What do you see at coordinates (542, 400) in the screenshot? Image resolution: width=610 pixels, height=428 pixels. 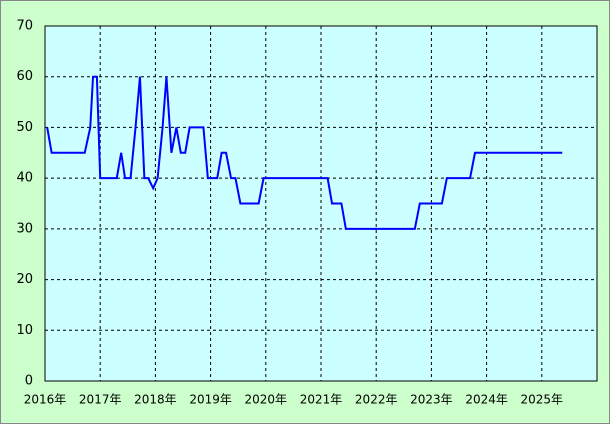 I see `x-tick-label: 2025年` at bounding box center [542, 400].